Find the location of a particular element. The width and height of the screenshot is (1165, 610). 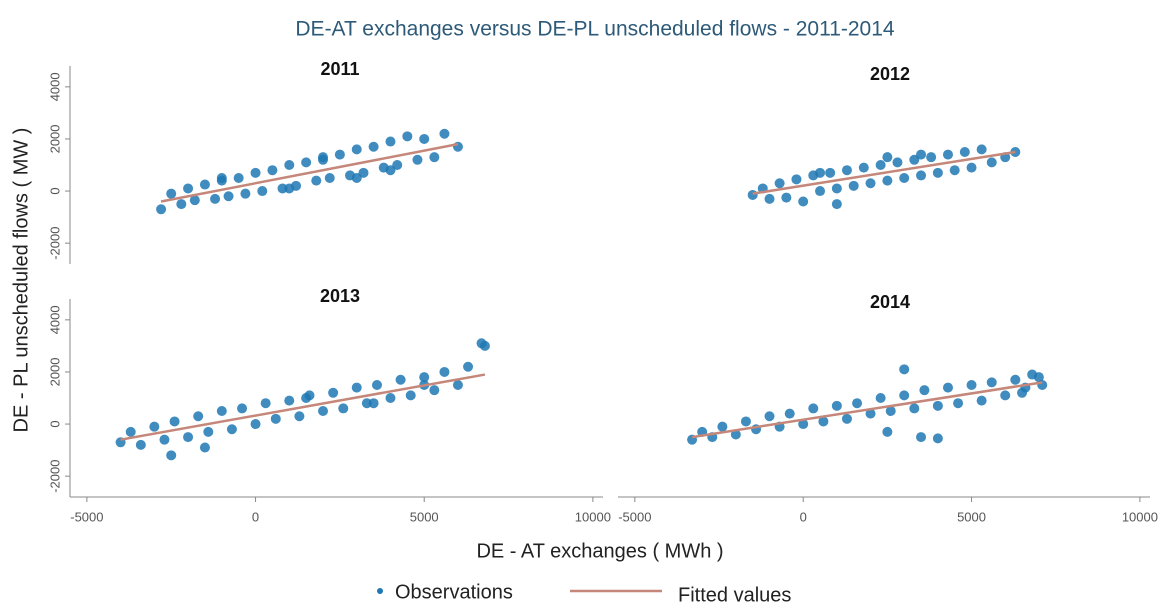

y-tick-label: 0 is located at coordinates (54, 423).